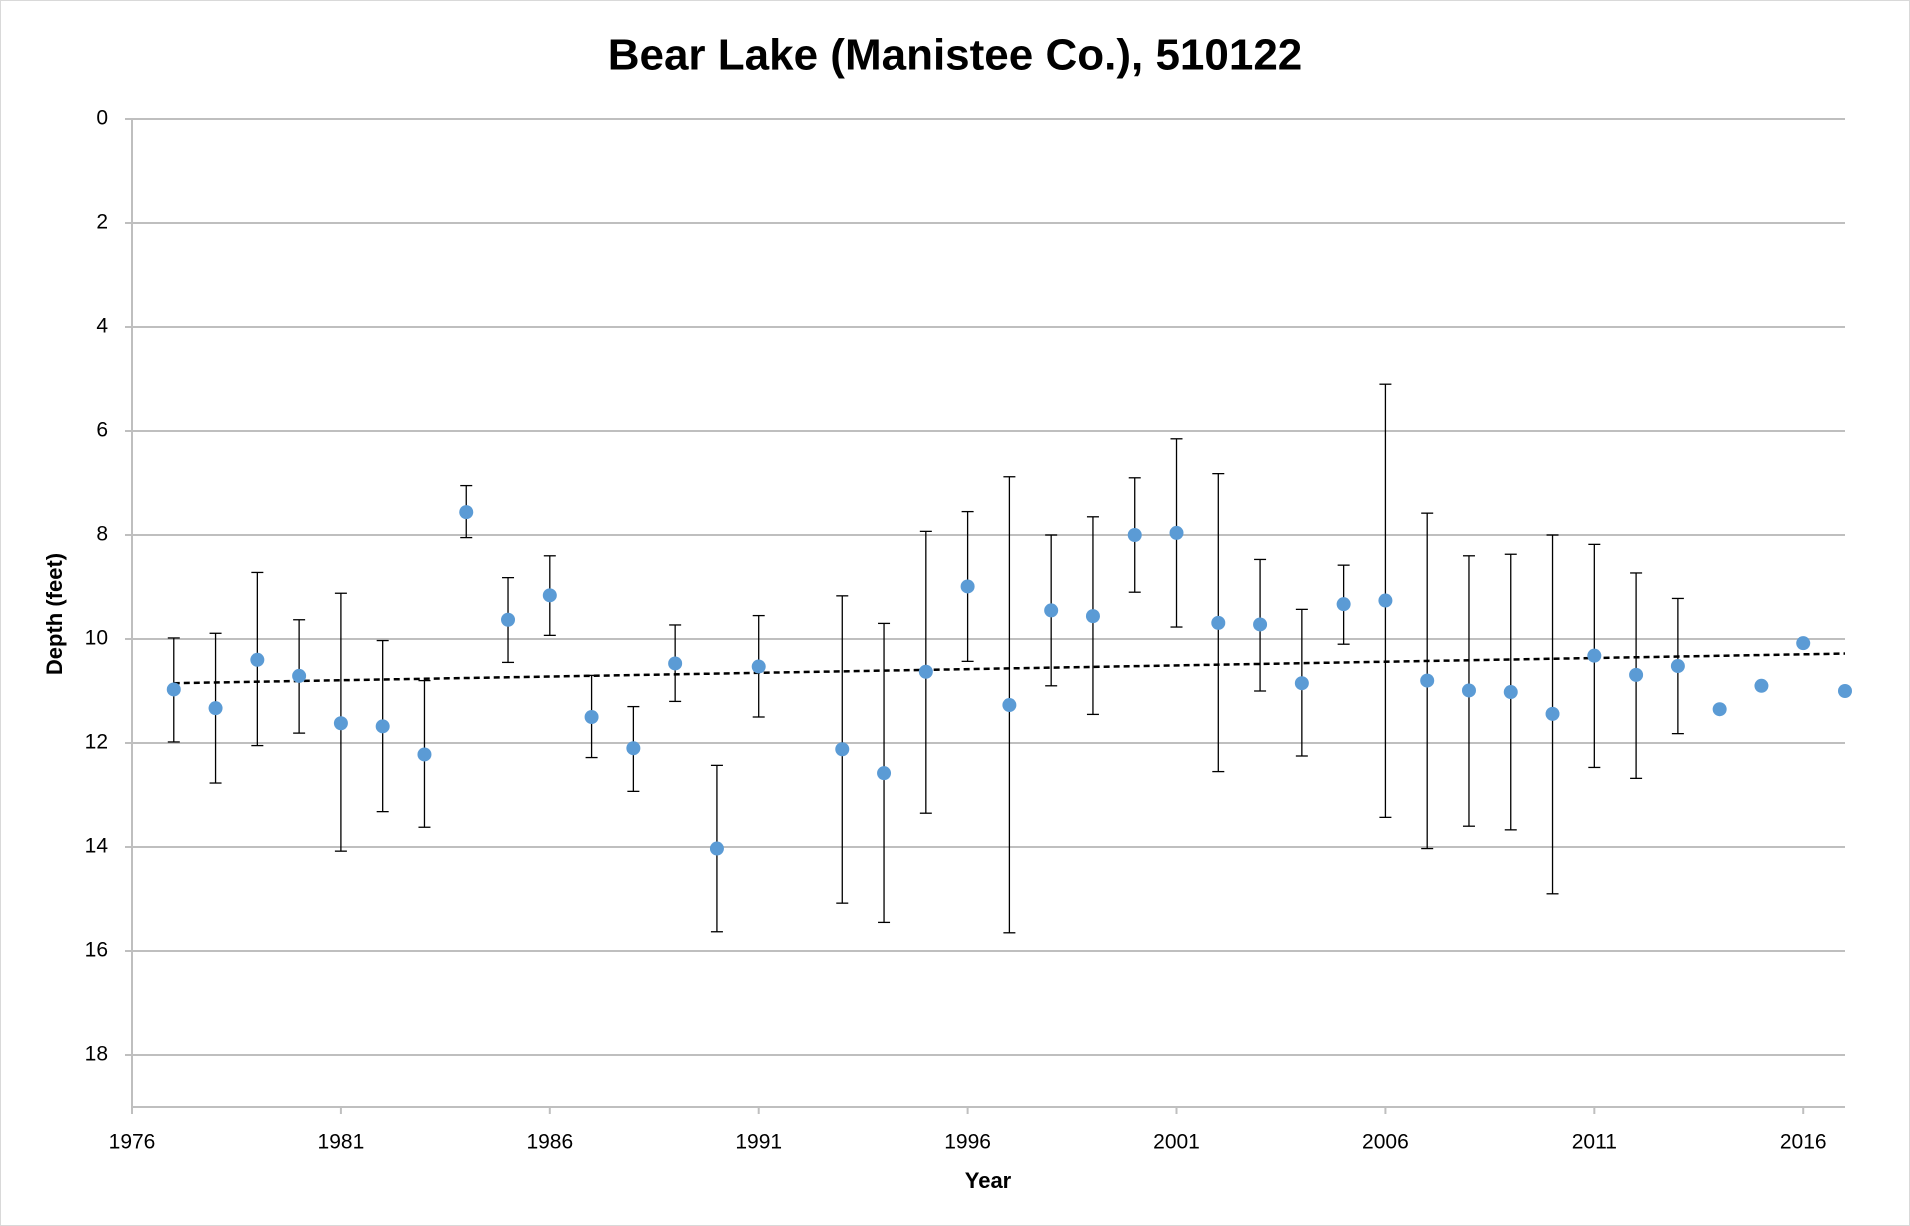  What do you see at coordinates (102, 326) in the screenshot?
I see `y-tick-label: 4` at bounding box center [102, 326].